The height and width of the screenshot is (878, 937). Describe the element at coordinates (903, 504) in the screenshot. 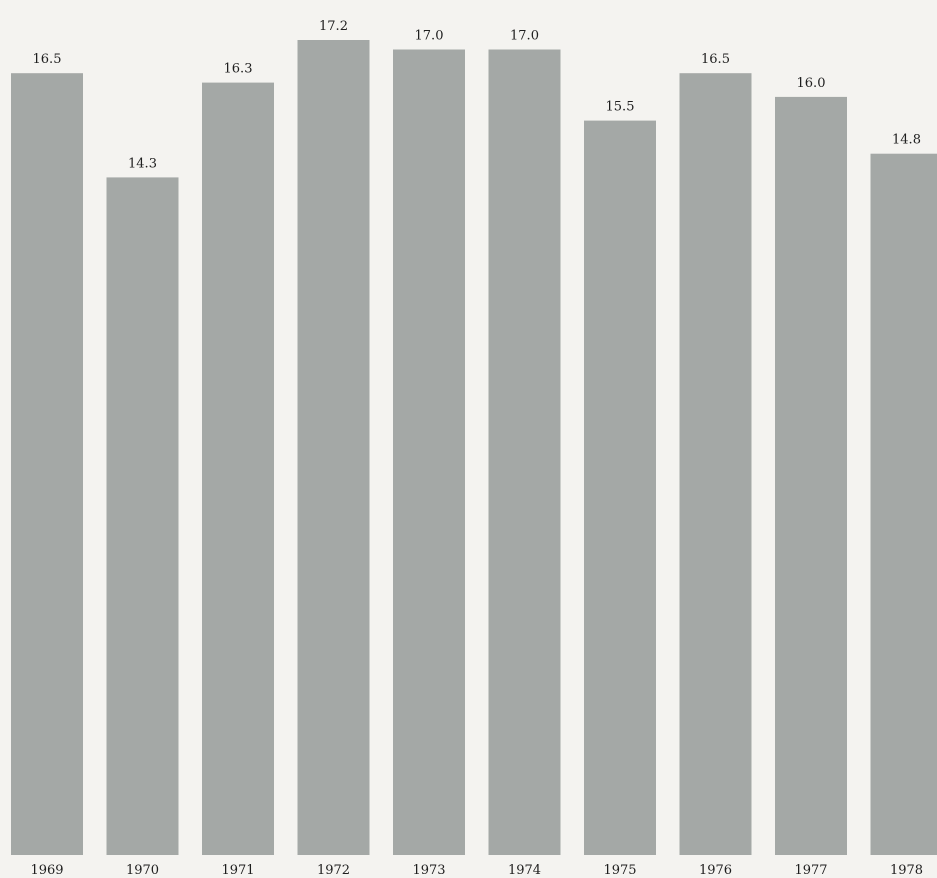

I see `bar-1978` at that location.